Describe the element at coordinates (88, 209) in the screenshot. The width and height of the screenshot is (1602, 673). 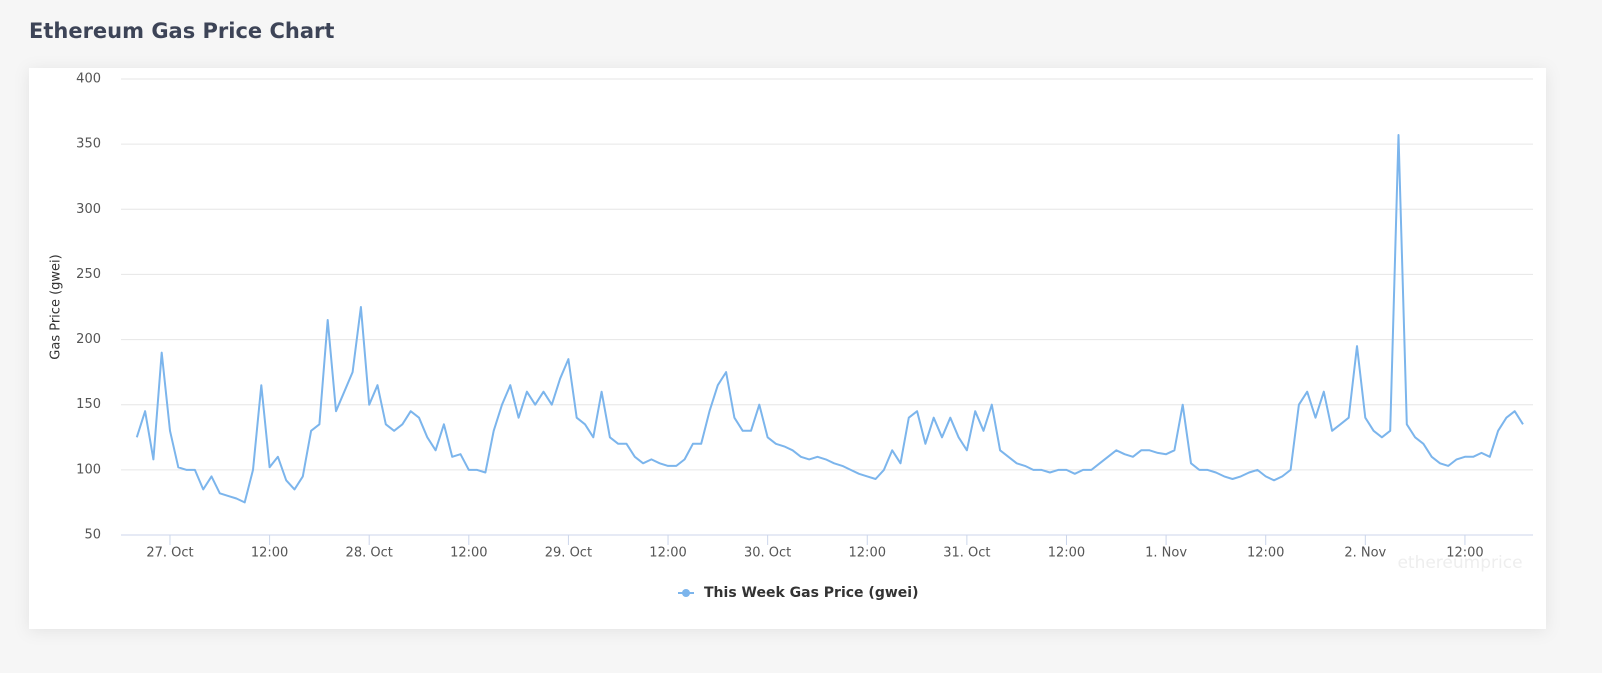
I see `y-tick-label: 300` at that location.